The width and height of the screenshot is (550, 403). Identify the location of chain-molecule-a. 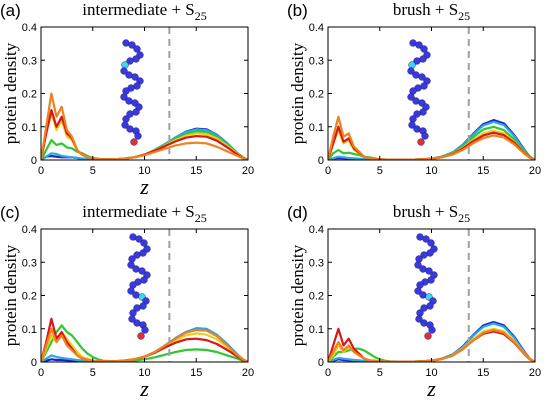
(132, 92).